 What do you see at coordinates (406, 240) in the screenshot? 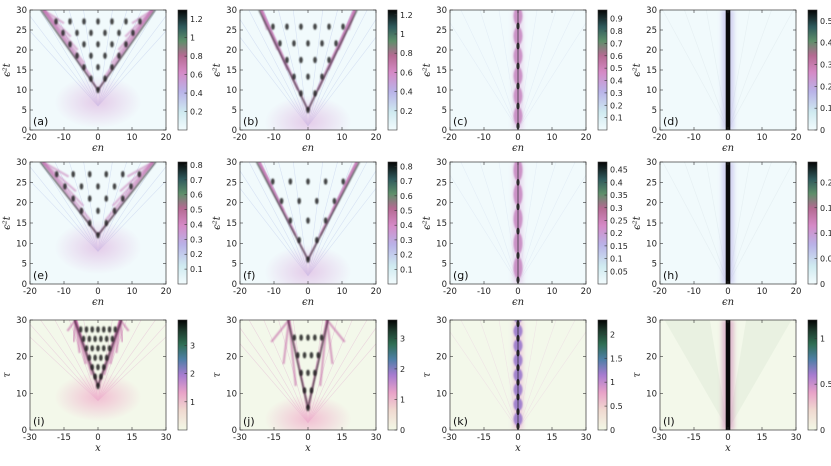
I see `colorbar-tick-label: 0.3` at bounding box center [406, 240].